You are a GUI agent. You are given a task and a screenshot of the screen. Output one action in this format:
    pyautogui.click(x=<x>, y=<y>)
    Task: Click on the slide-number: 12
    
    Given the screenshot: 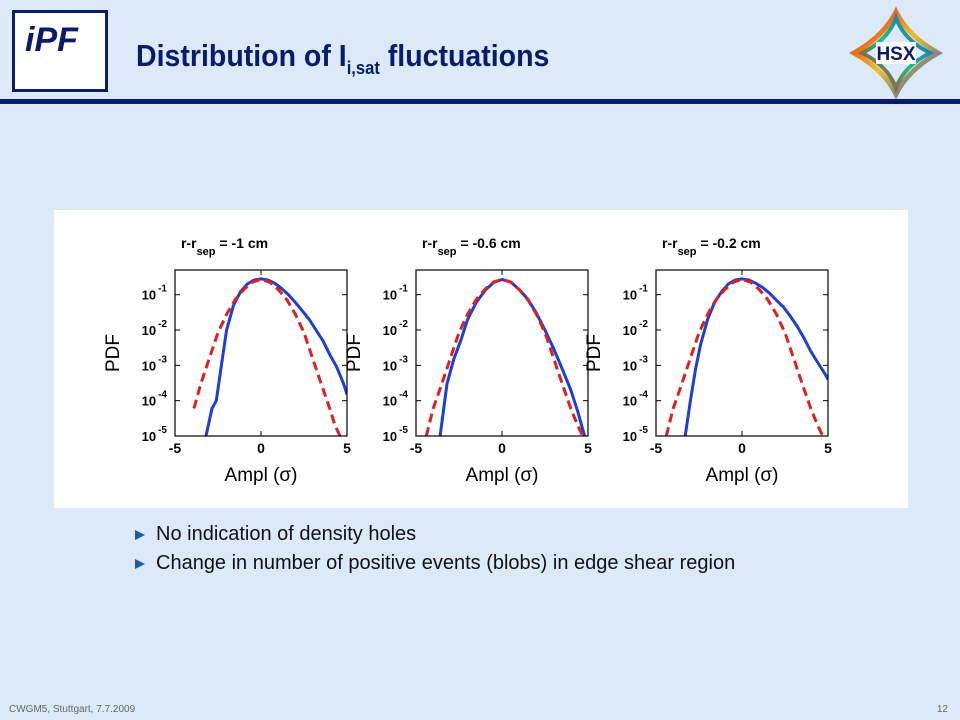 What is the action you would take?
    pyautogui.click(x=942, y=709)
    